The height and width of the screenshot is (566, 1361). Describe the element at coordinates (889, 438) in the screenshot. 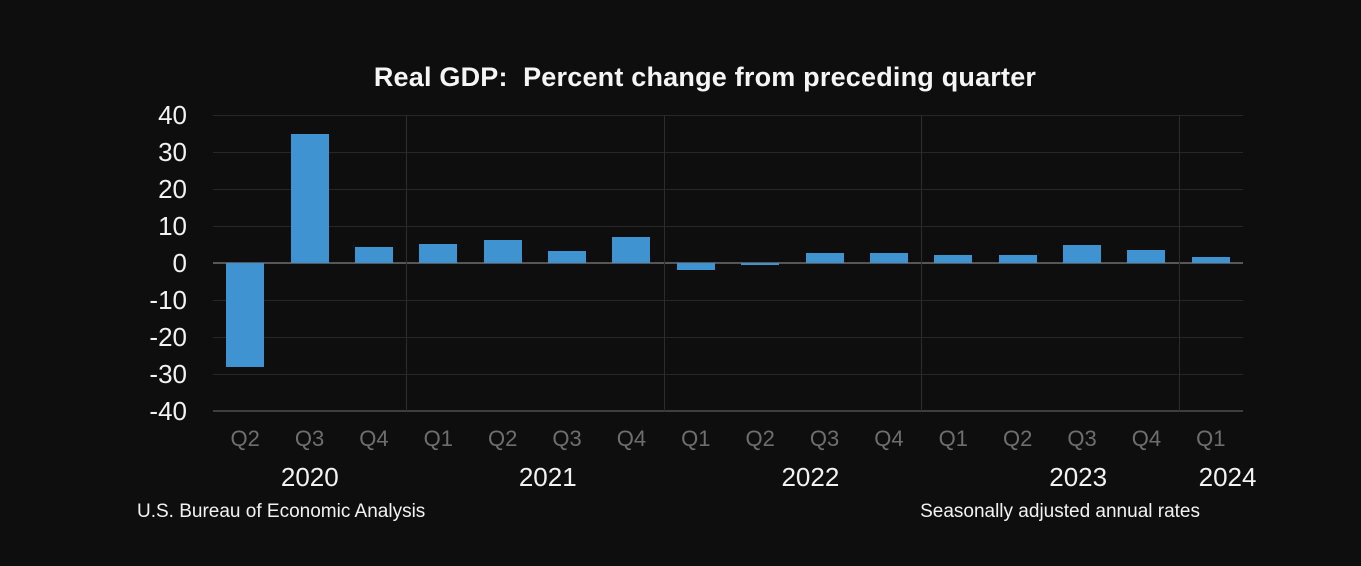

I see `x-tick-label-10-Q4: Q4` at that location.